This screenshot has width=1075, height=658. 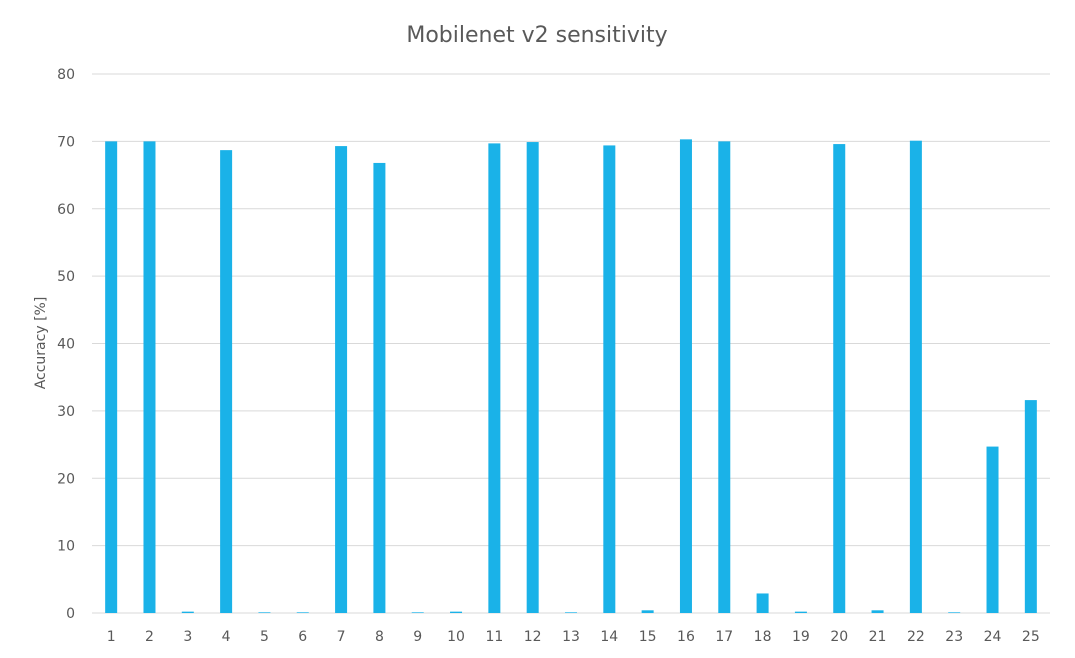 I want to click on y-tick-label: 30, so click(x=66, y=412).